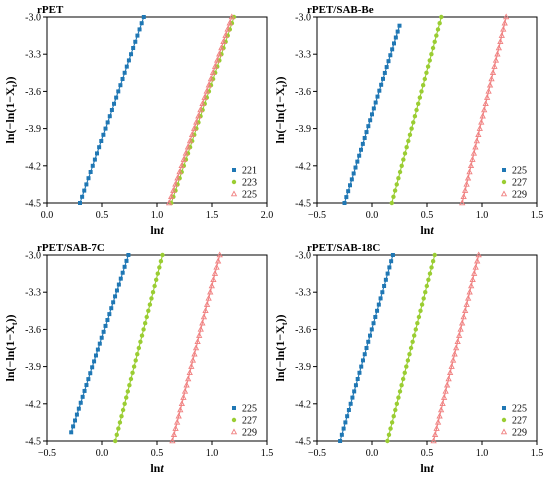  I want to click on x-tick-label: −0.5, so click(47, 453).